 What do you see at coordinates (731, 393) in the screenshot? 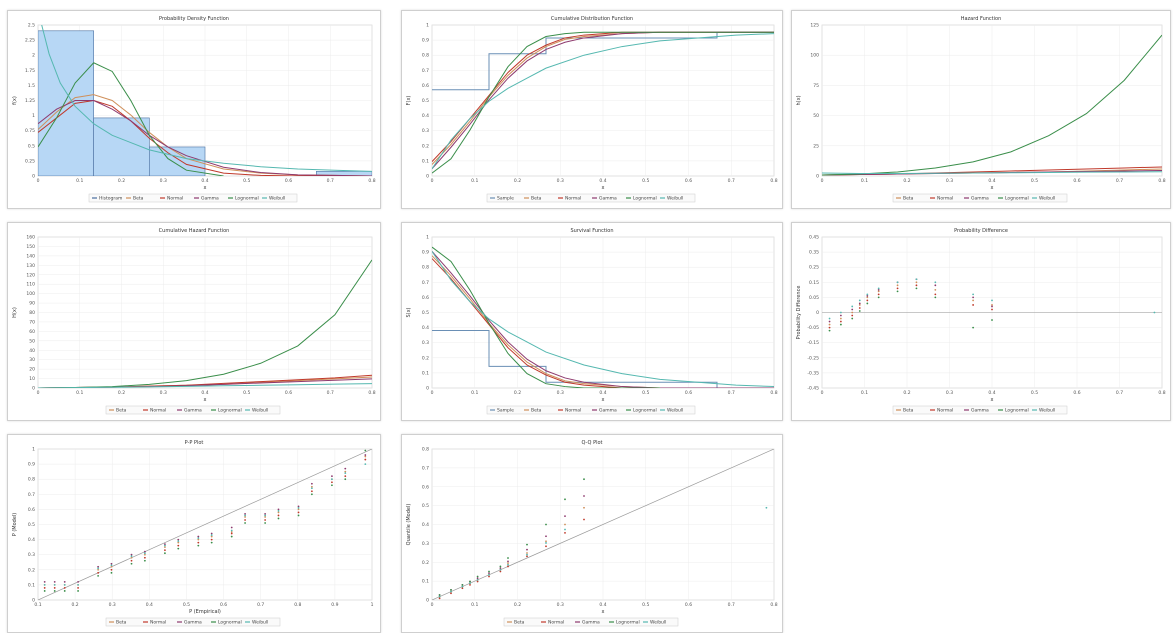
I see `x-tick-label: 0.7` at bounding box center [731, 393].